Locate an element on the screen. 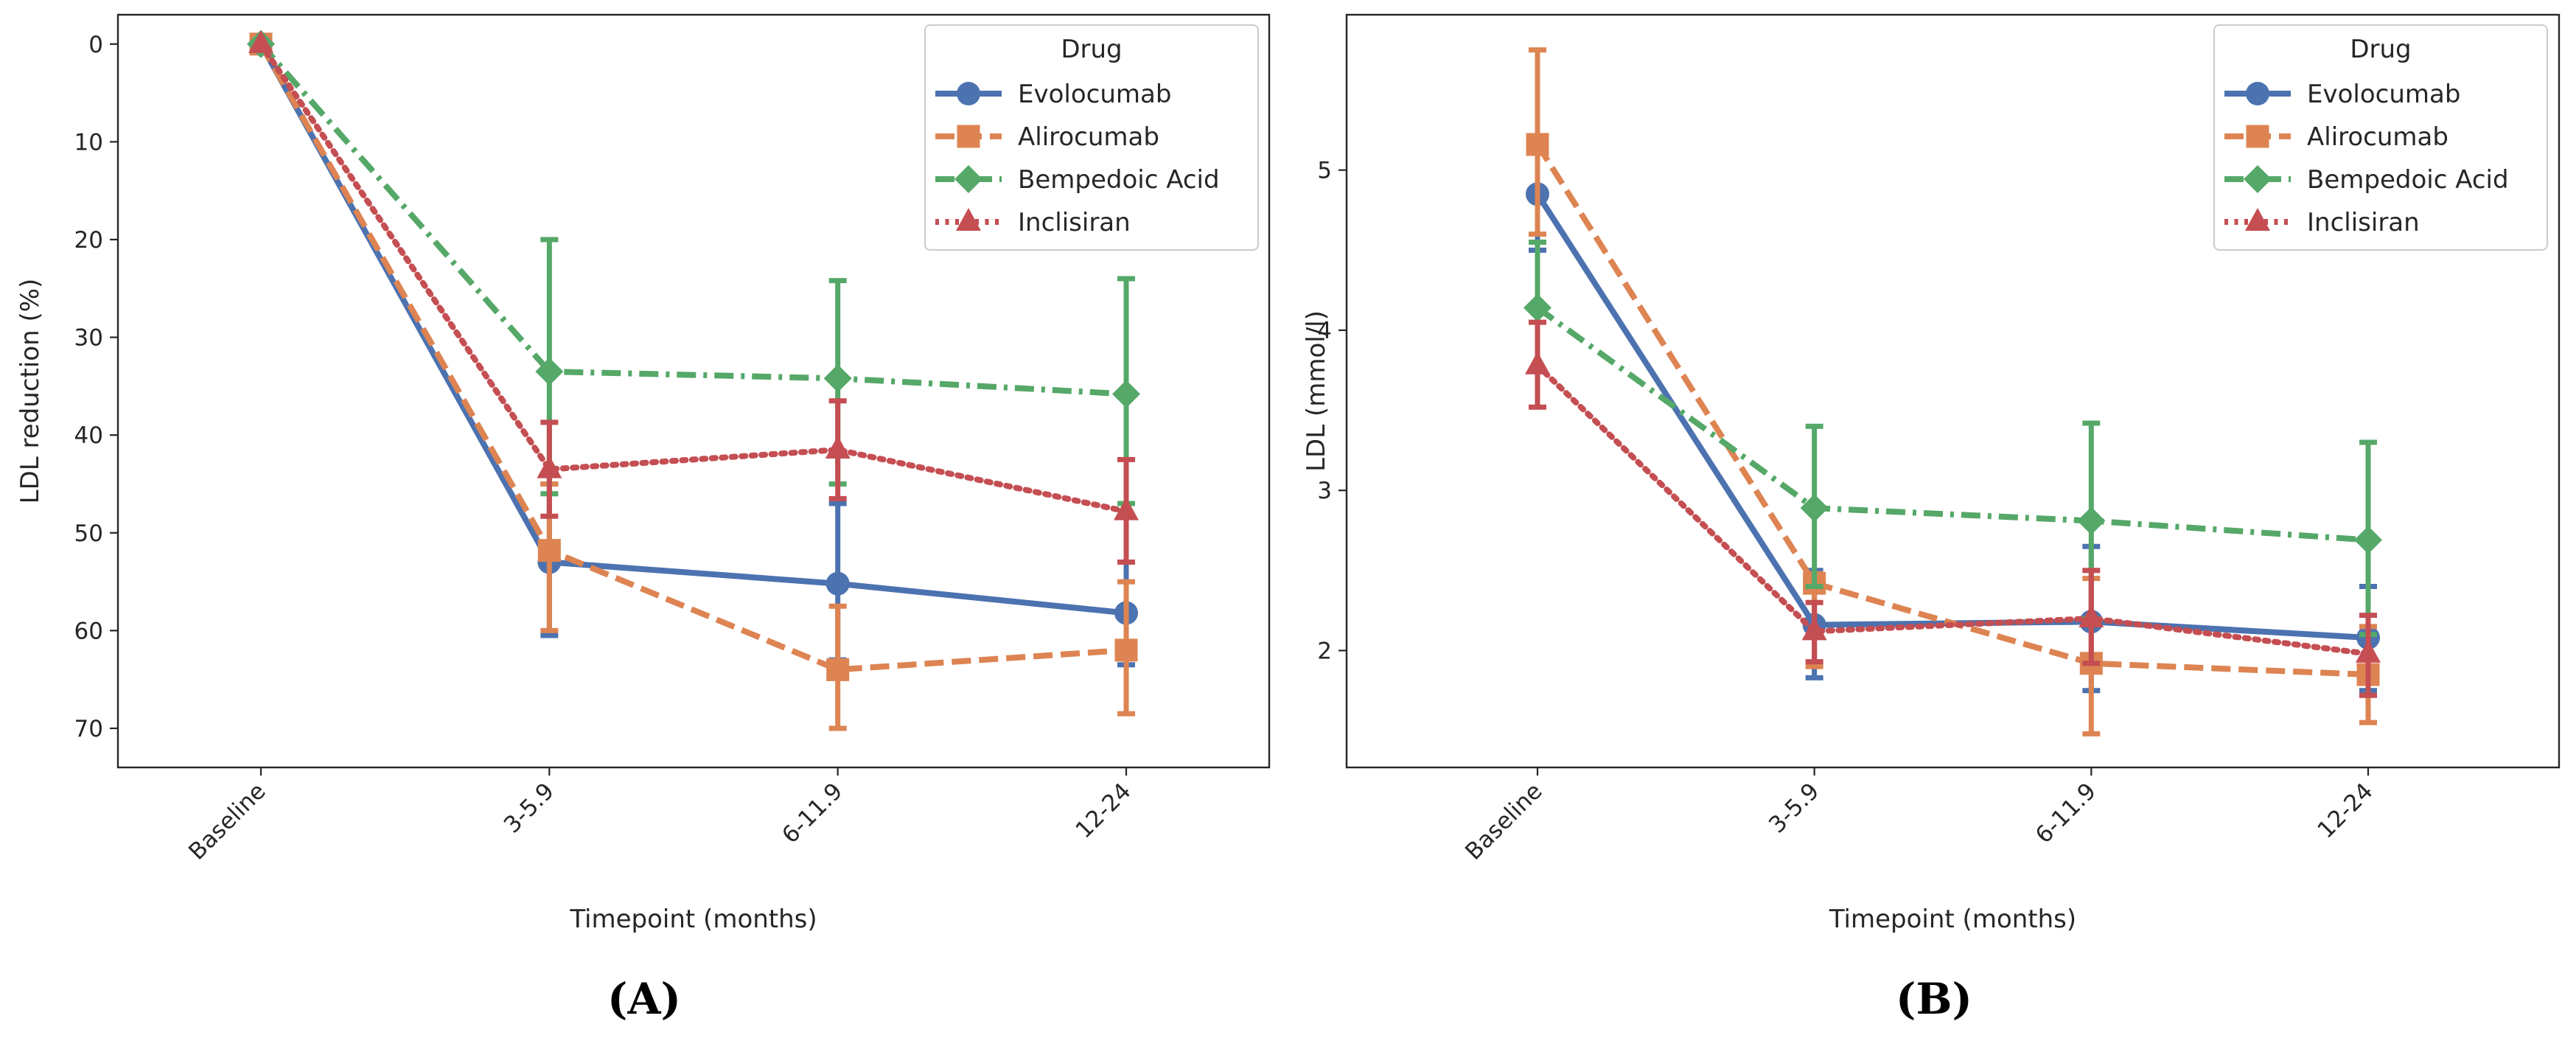 The width and height of the screenshot is (2576, 1038). panel-label: (B) is located at coordinates (1934, 999).